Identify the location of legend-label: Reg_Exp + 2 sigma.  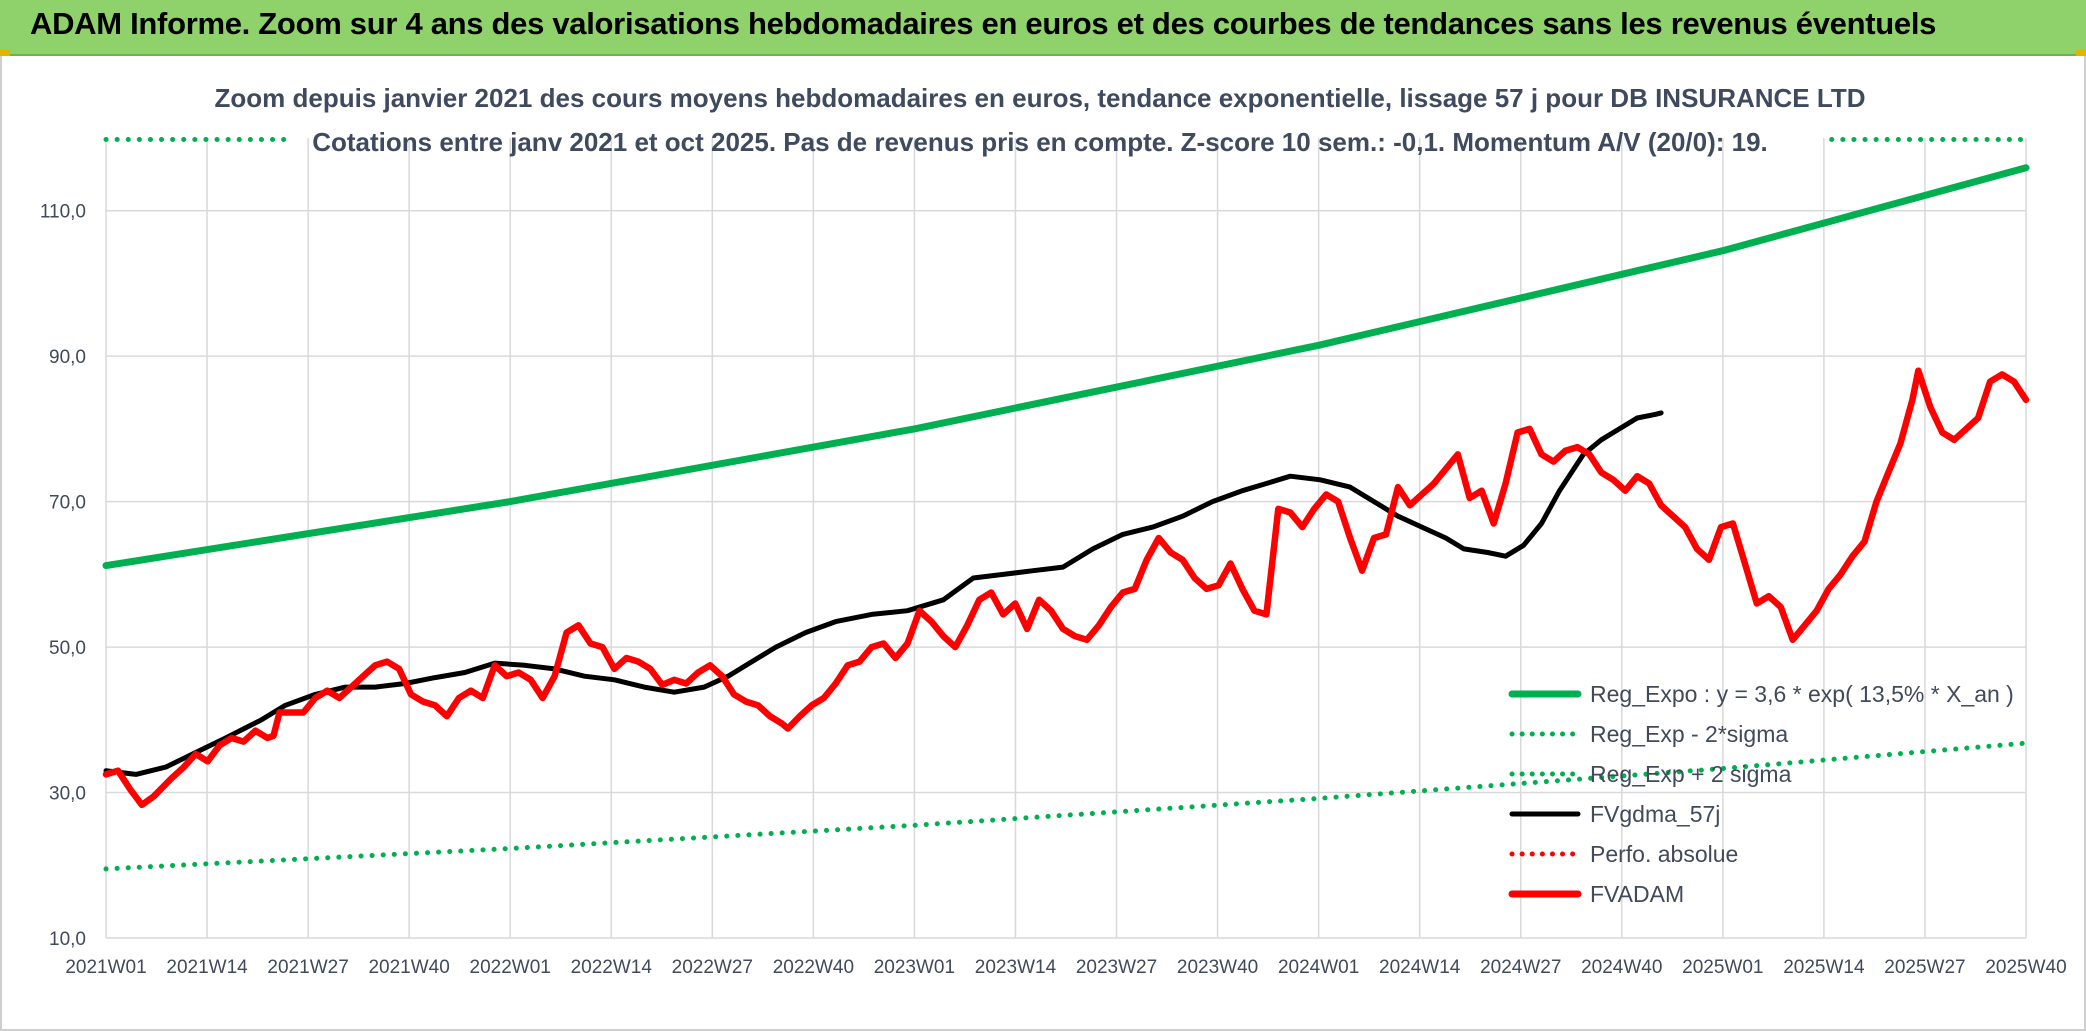
(1691, 774).